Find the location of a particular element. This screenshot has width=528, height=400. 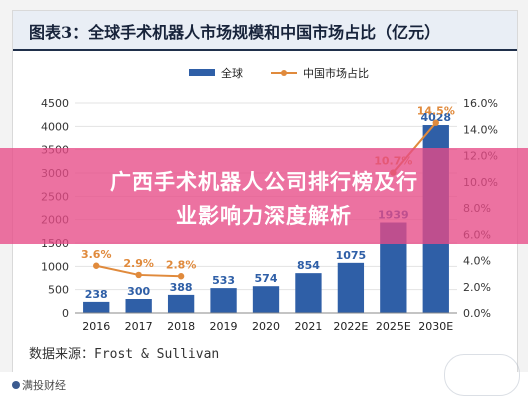

bar-value-label: 388 is located at coordinates (181, 287).